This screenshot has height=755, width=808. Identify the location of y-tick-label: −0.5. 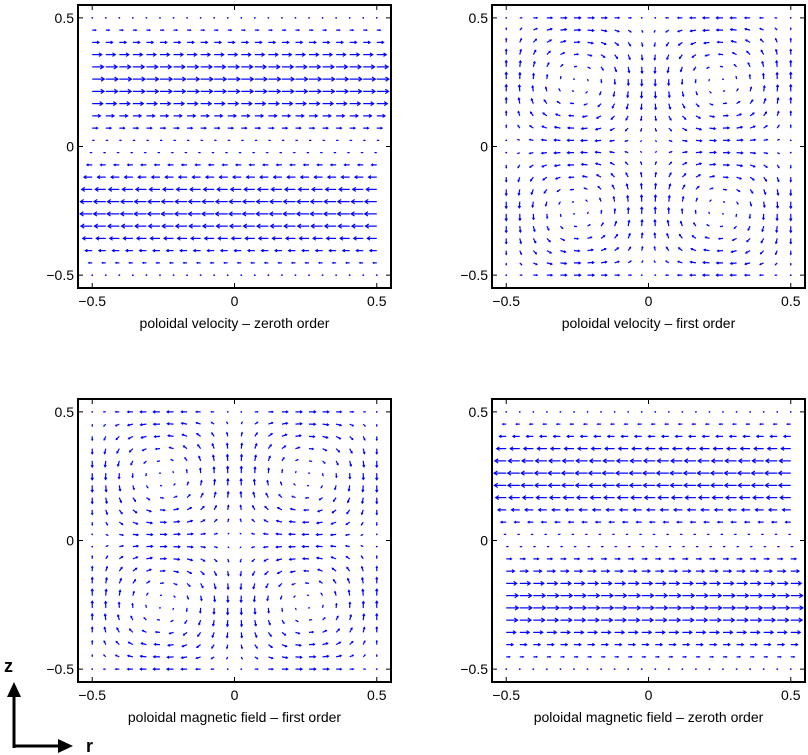
(60, 275).